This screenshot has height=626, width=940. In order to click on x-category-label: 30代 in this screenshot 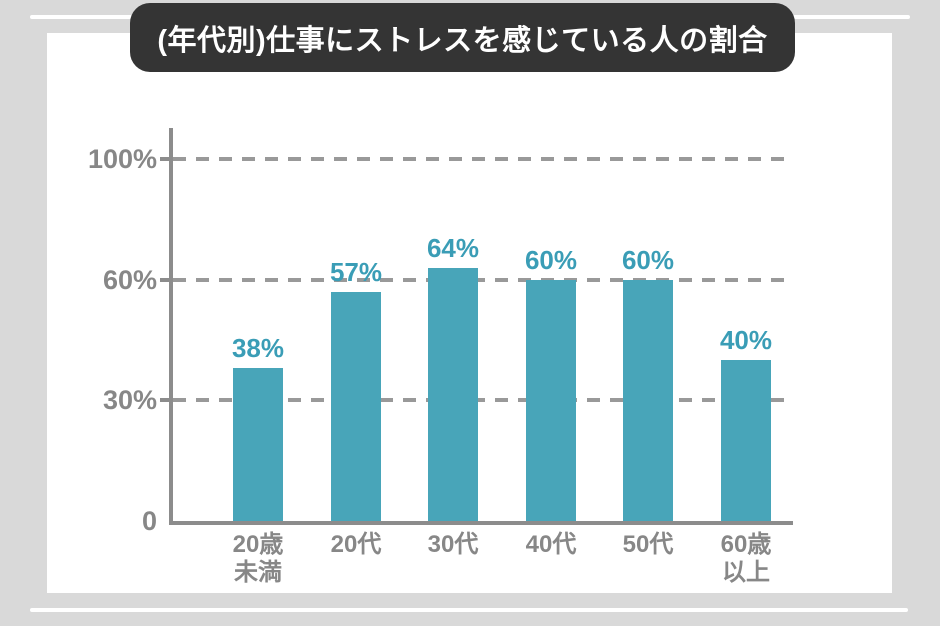, I will do `click(453, 544)`.